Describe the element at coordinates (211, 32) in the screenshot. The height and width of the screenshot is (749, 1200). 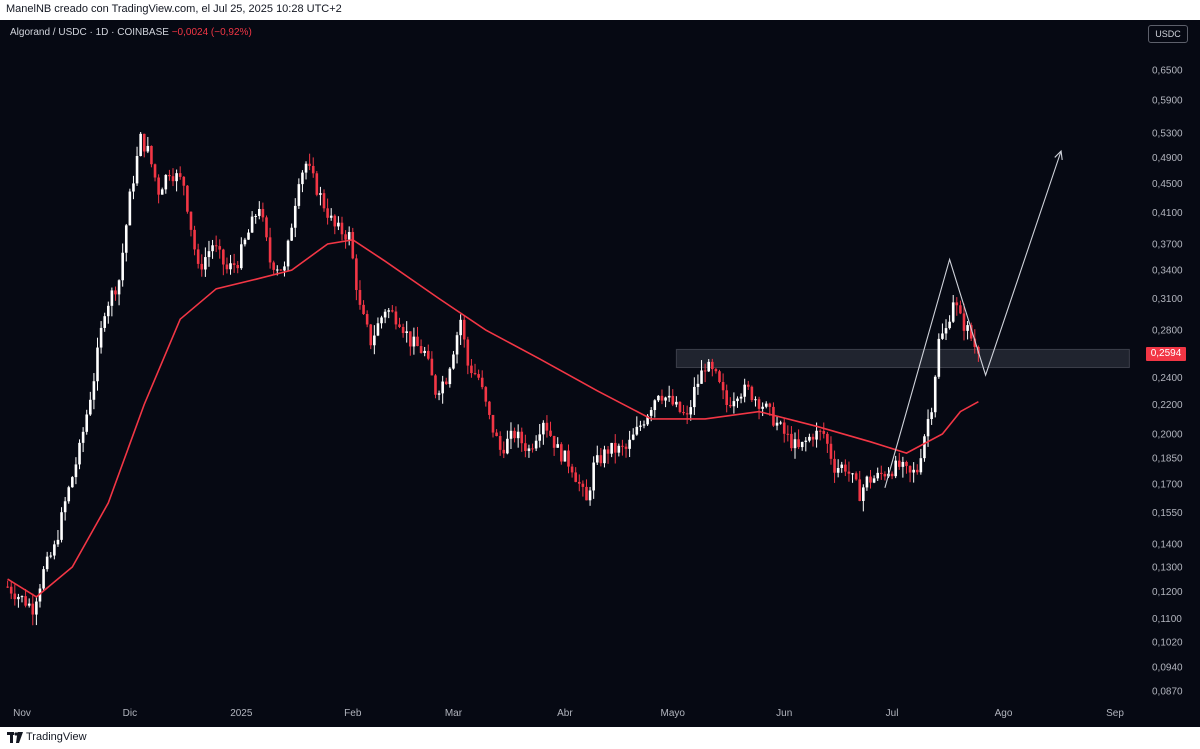
I see `change-label: −0,0024 (−0,92%)` at that location.